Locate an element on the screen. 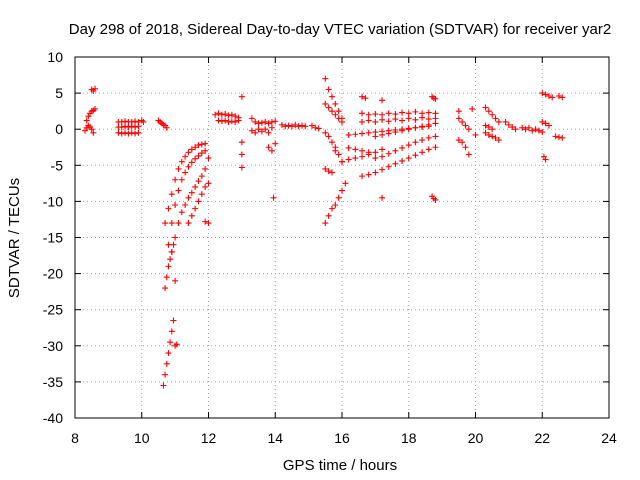  x-tick-label: 12 is located at coordinates (209, 438).